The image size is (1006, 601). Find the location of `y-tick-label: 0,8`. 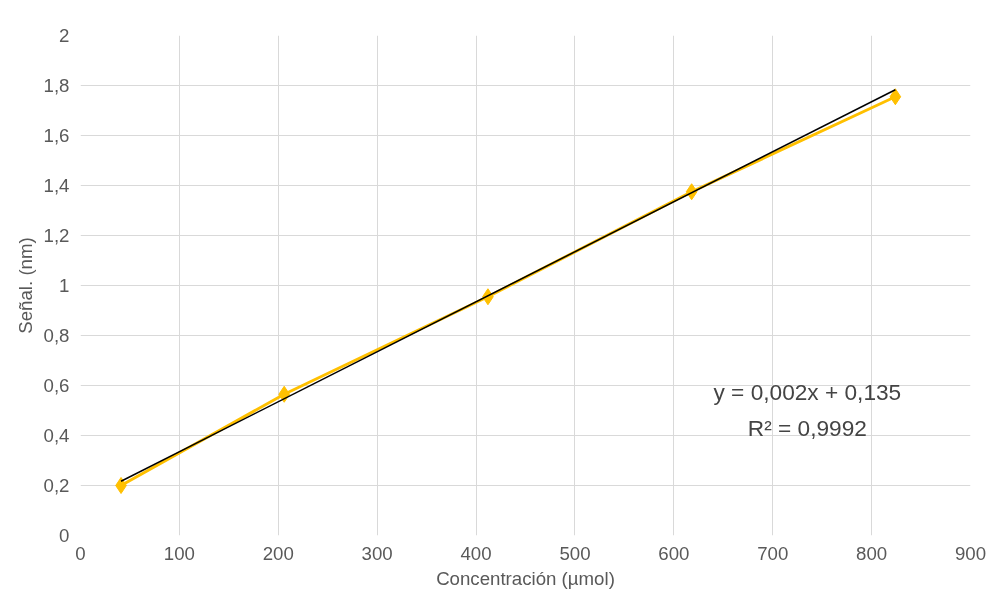

y-tick-label: 0,8 is located at coordinates (56, 335).